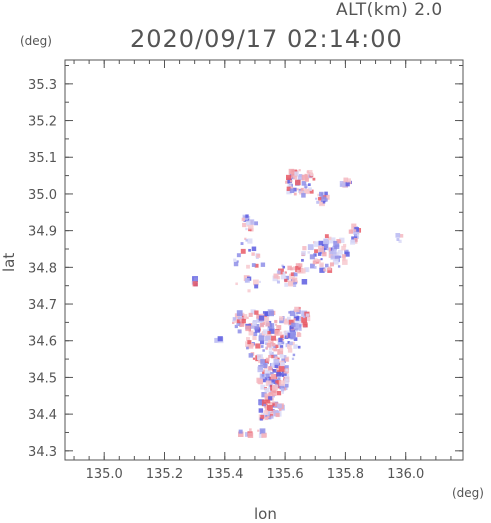 Image resolution: width=491 pixels, height=523 pixels. Describe the element at coordinates (42, 195) in the screenshot. I see `y-tick-label: 35.0` at that location.